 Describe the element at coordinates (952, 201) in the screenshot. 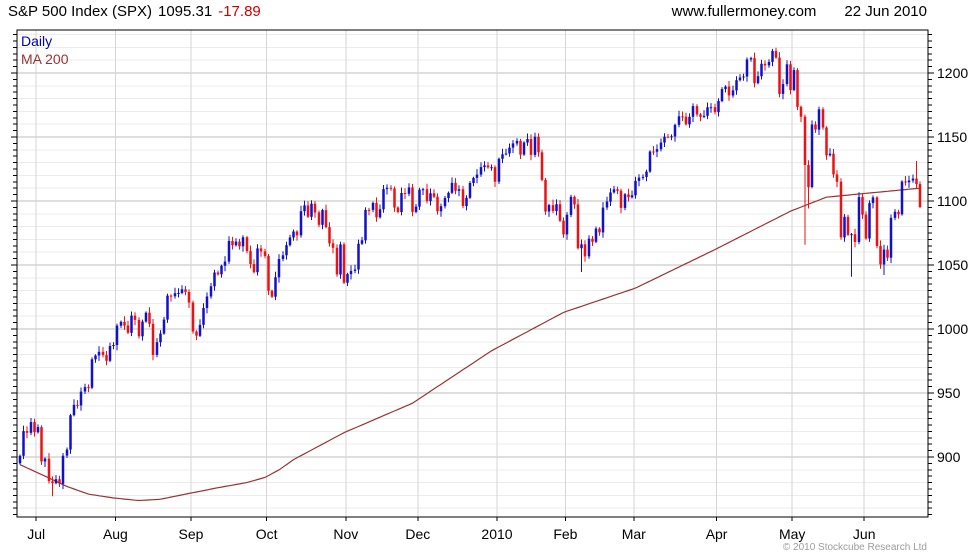

I see `y-axis-label: 1100` at that location.